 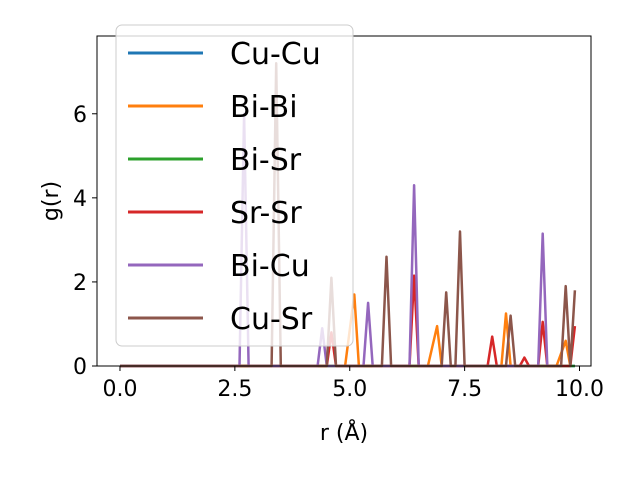 What do you see at coordinates (80, 367) in the screenshot?
I see `y-tick-label: 0` at bounding box center [80, 367].